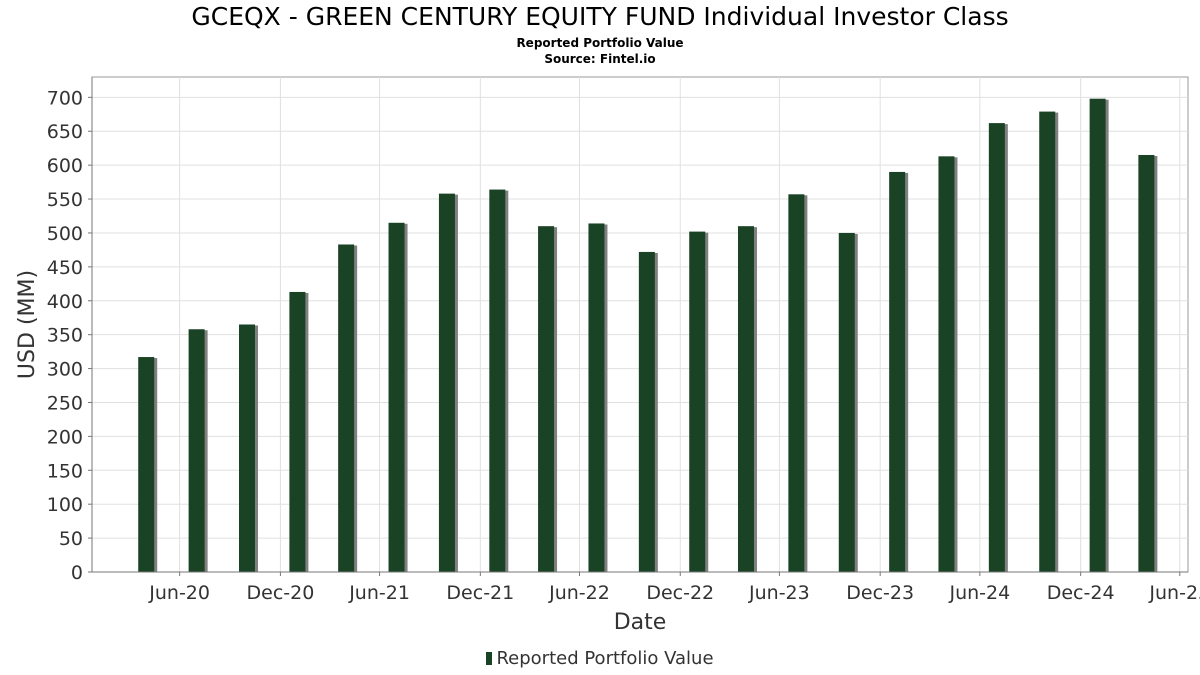 This screenshot has width=1200, height=675. What do you see at coordinates (880, 593) in the screenshot?
I see `x-tick-label: Dec-23` at bounding box center [880, 593].